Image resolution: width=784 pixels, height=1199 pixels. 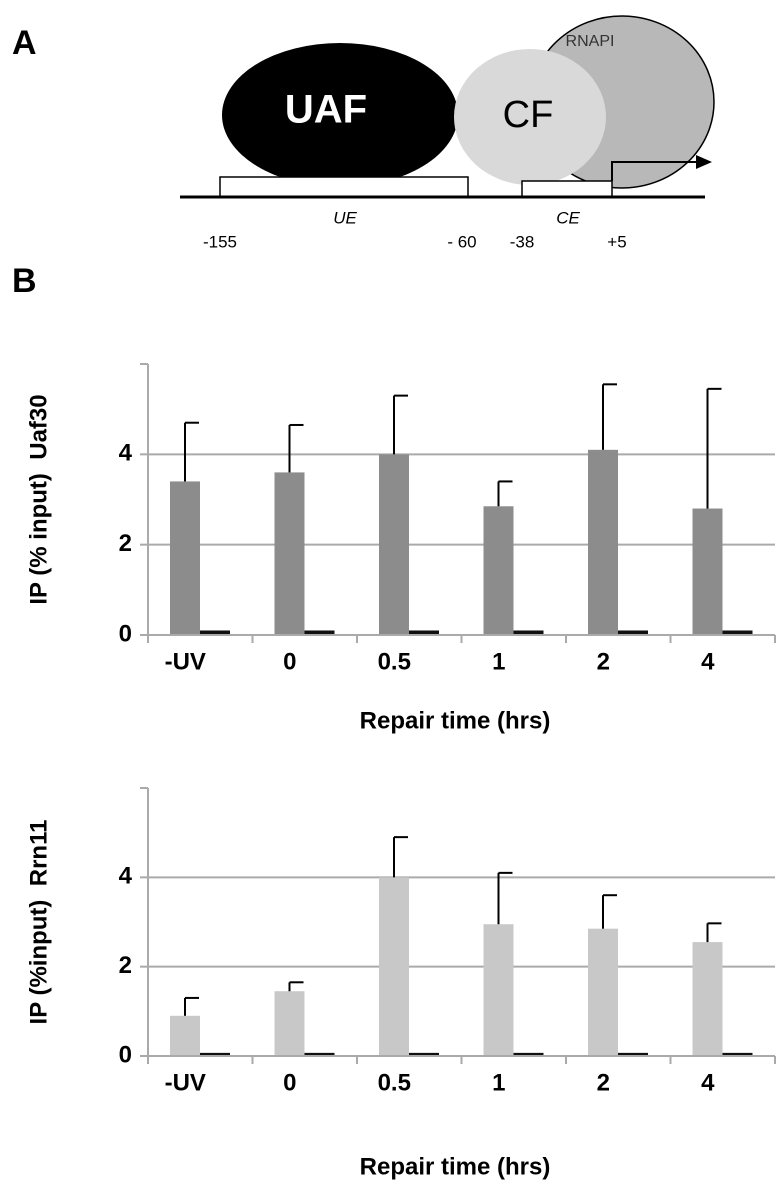 I want to click on cf-label: CF, so click(x=528, y=115).